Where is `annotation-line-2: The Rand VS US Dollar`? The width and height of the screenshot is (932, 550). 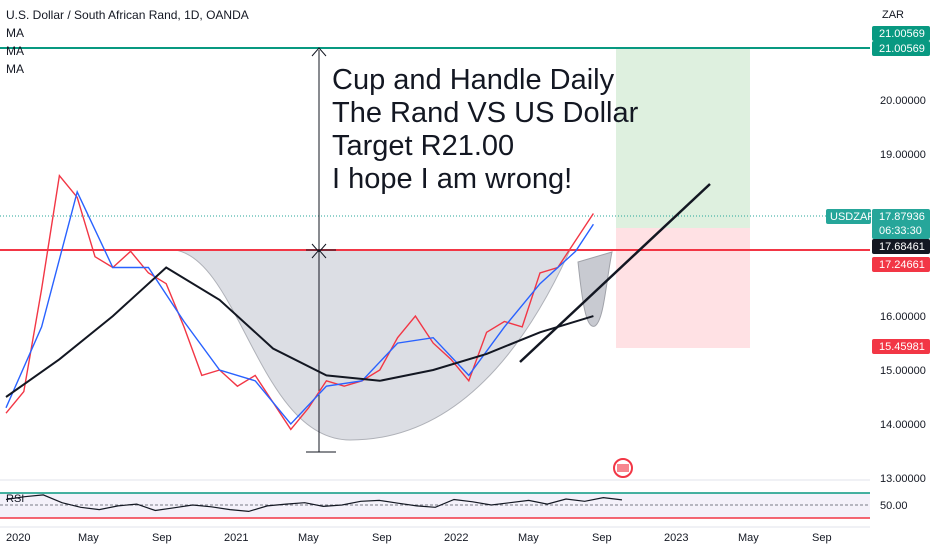 annotation-line-2: The Rand VS US Dollar is located at coordinates (485, 113).